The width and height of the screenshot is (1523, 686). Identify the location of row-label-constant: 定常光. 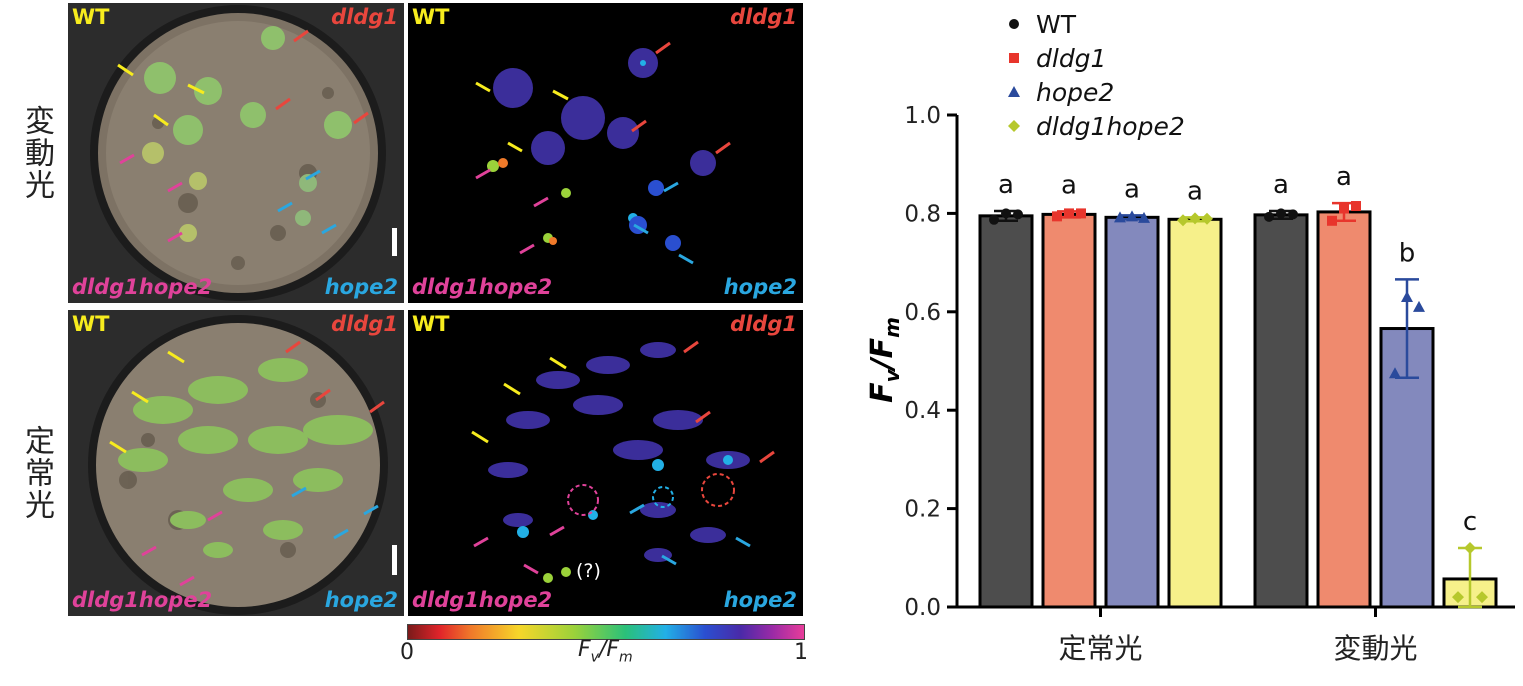
(36, 473).